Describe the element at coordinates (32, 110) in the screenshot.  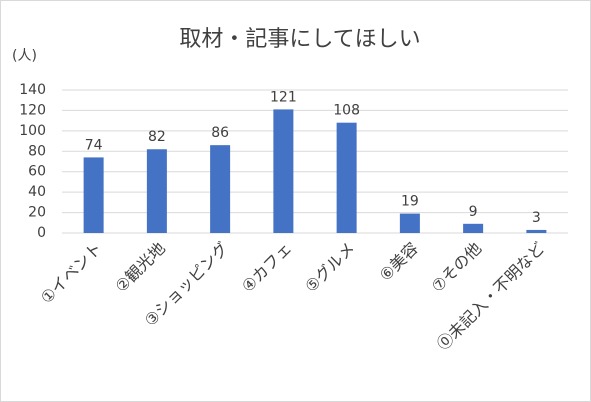
I see `y-tick-label: 120` at that location.